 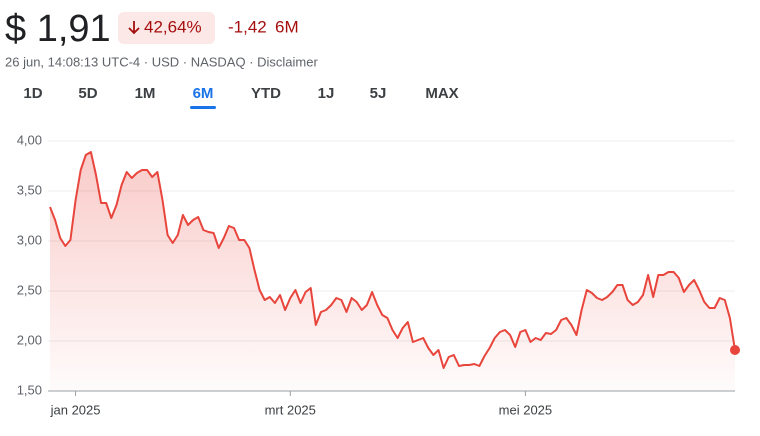 I want to click on last-point, so click(x=735, y=350).